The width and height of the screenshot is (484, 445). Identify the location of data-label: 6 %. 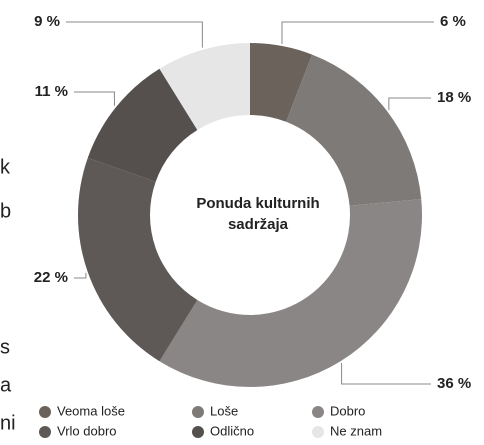
(453, 21).